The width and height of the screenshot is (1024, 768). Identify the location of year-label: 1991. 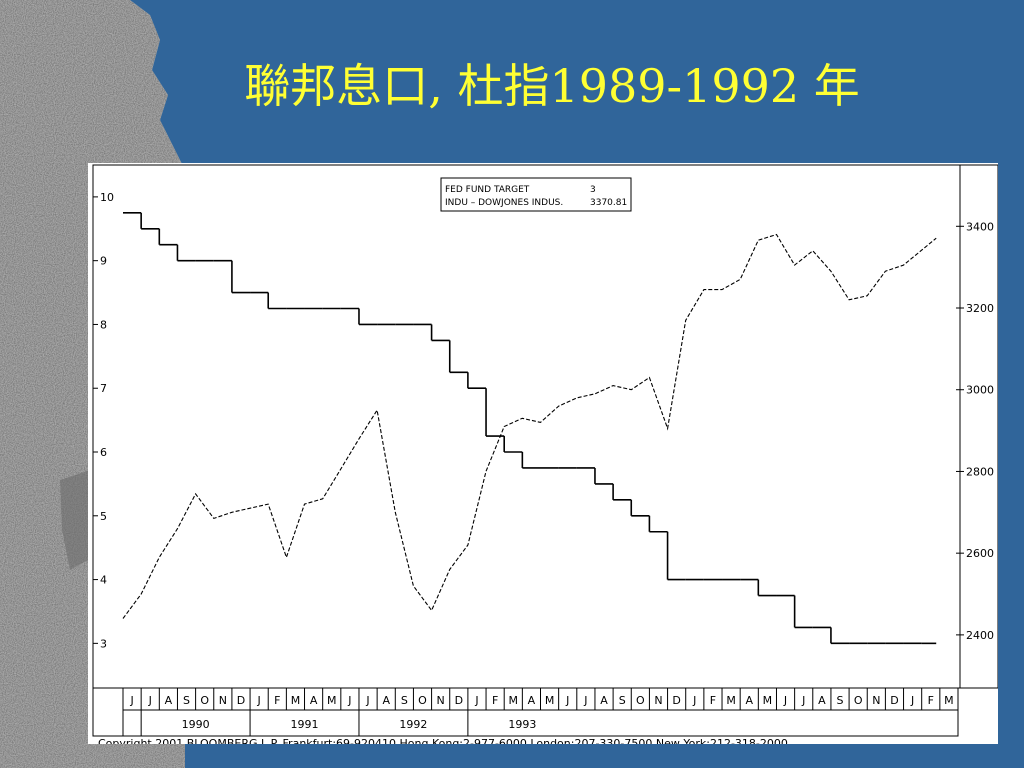
(305, 724).